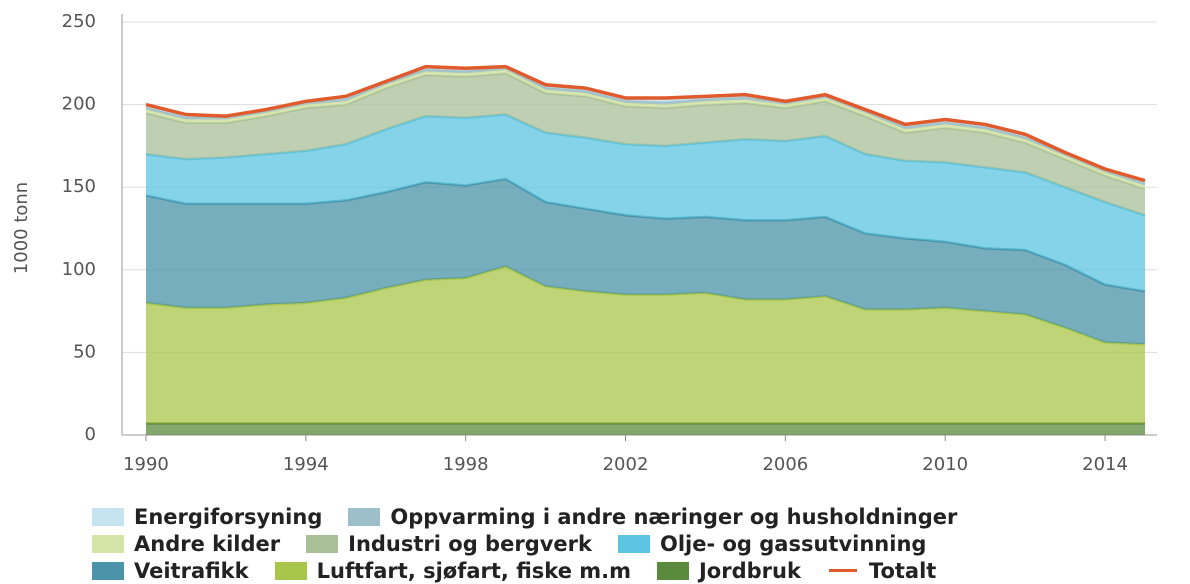 This screenshot has width=1190, height=584. What do you see at coordinates (79, 269) in the screenshot?
I see `y-tick-label: 100` at bounding box center [79, 269].